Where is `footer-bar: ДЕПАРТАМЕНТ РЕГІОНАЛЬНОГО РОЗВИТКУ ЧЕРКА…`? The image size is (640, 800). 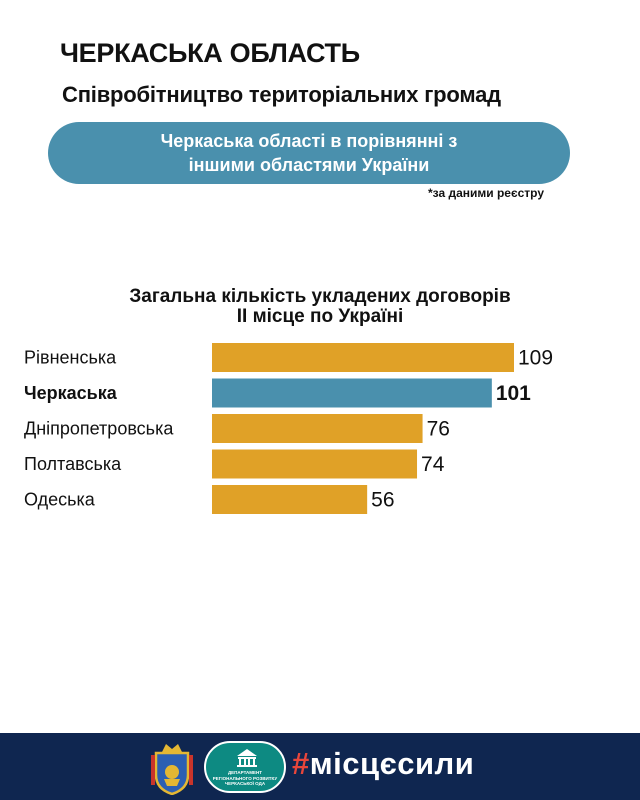 footer-bar: ДЕПАРТАМЕНТ РЕГІОНАЛЬНОГО РОЗВИТКУ ЧЕРКА… is located at coordinates (320, 766).